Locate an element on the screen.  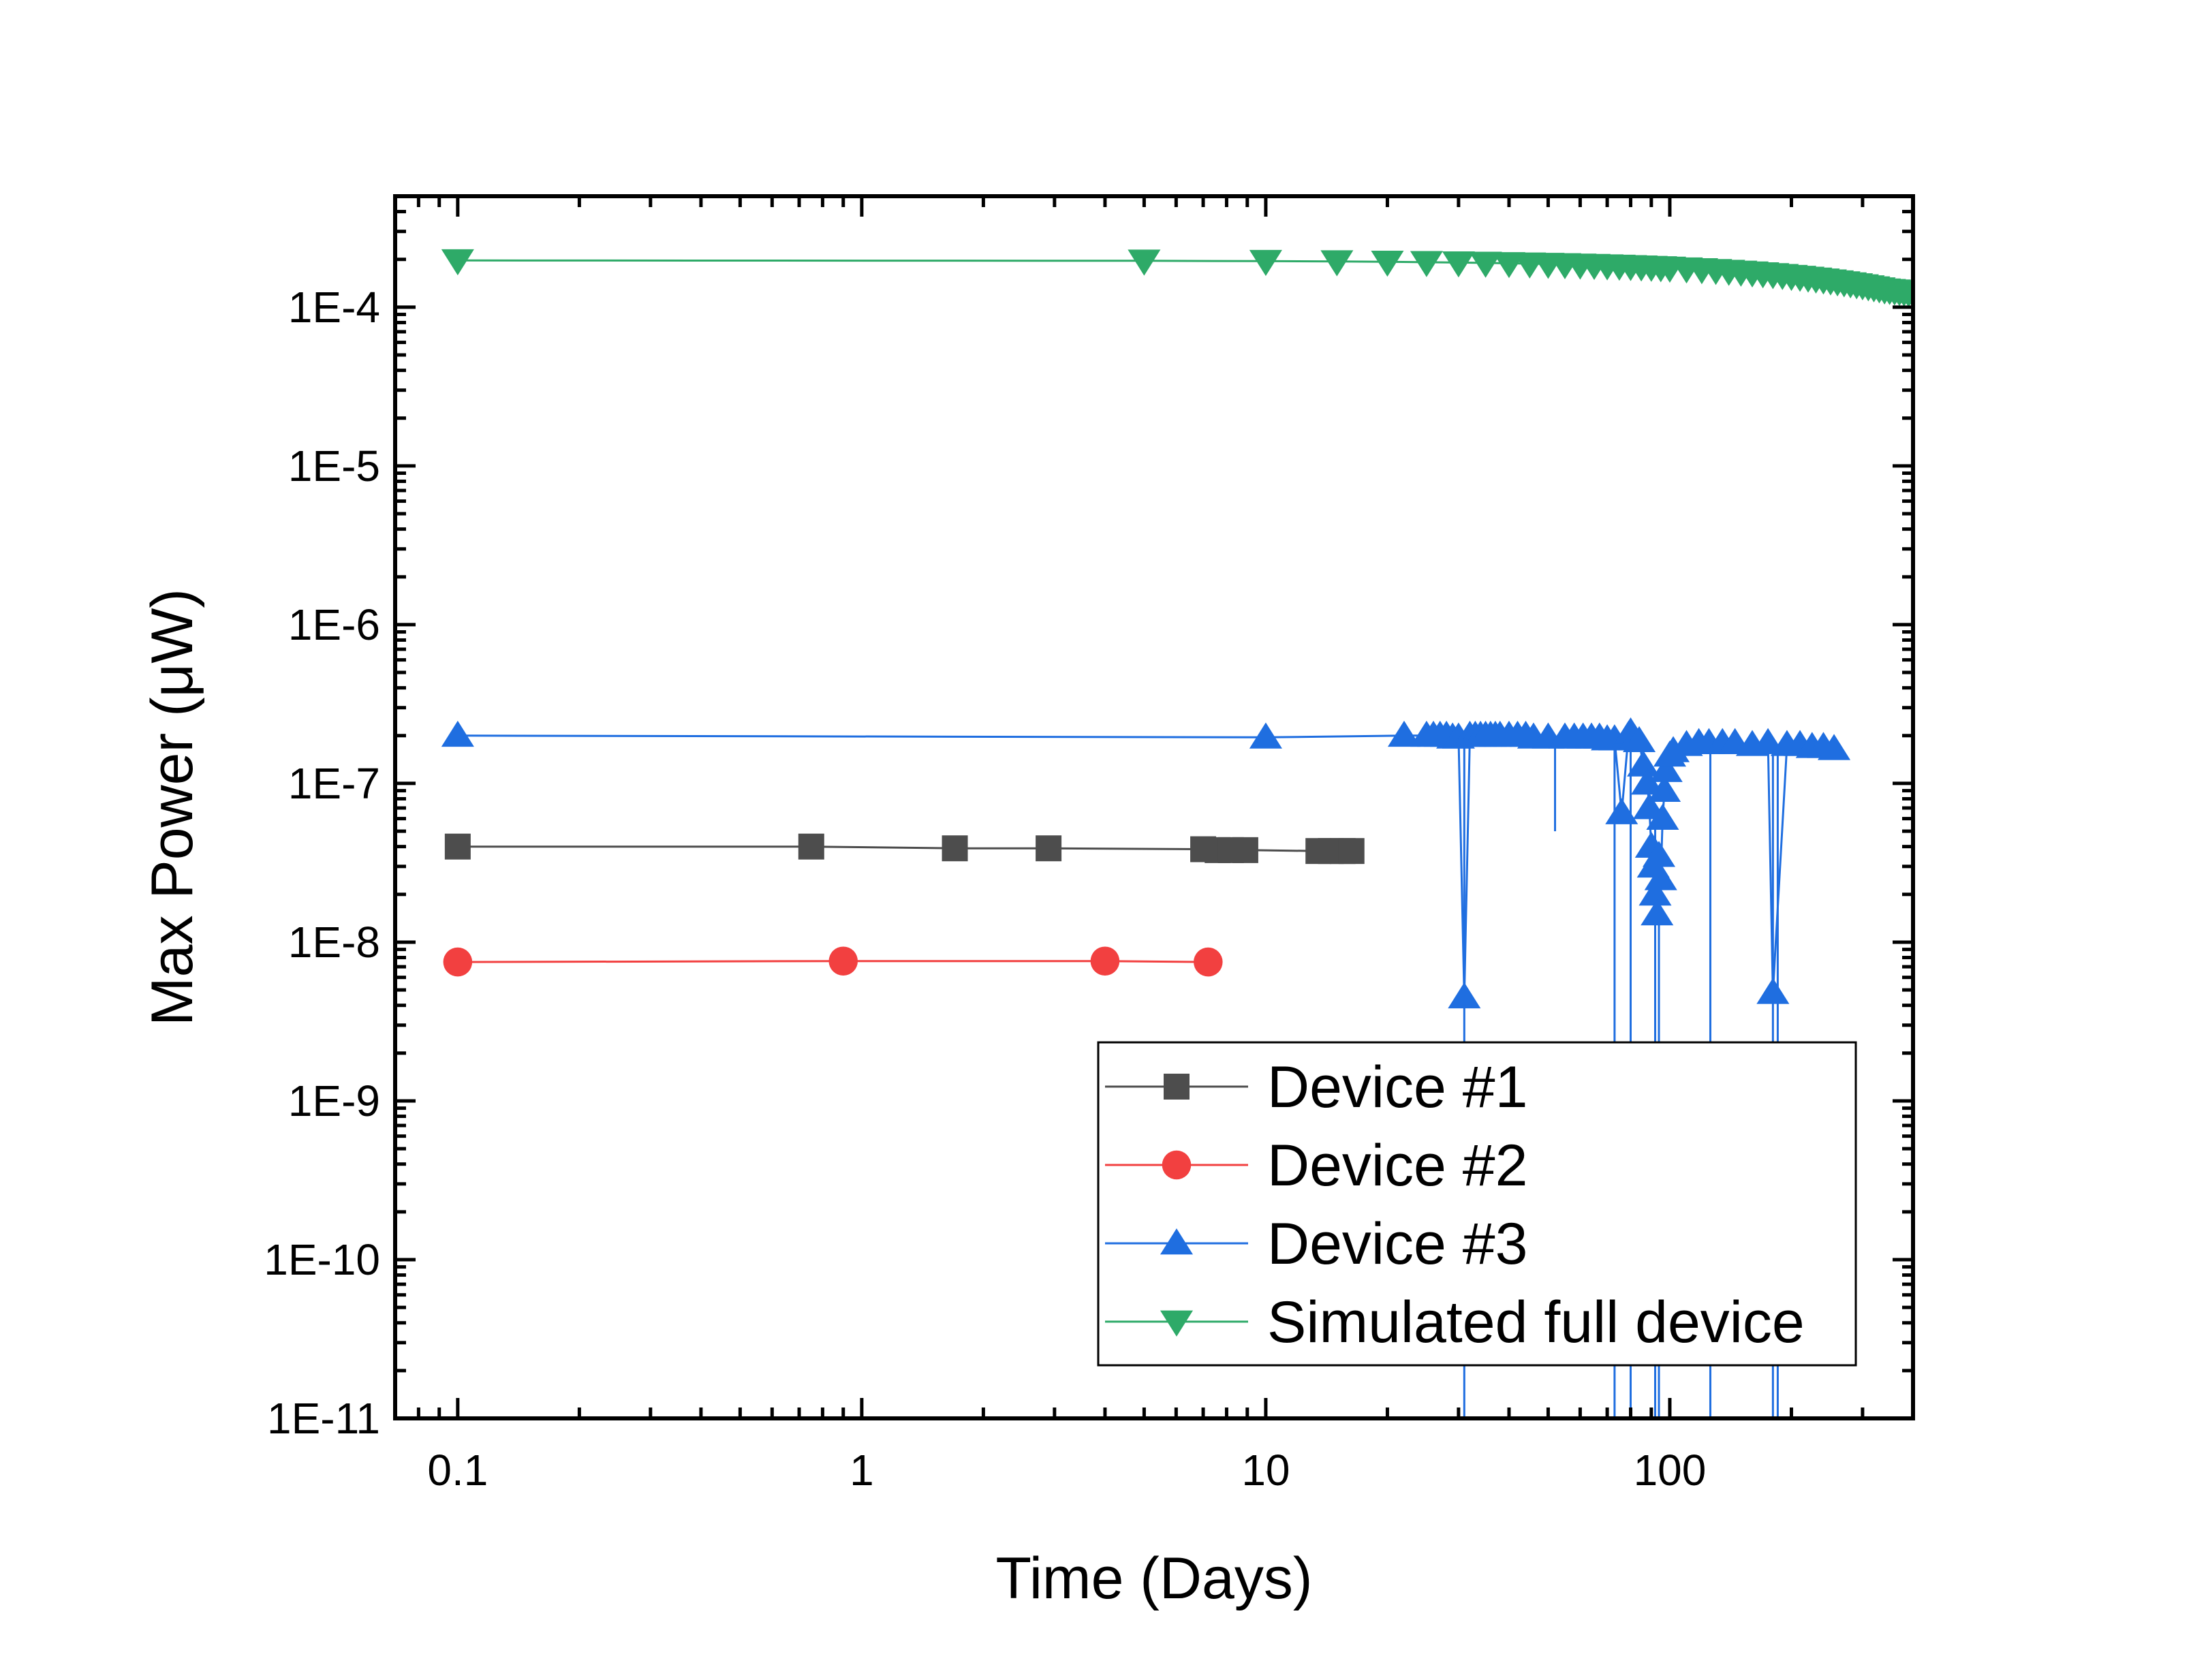
x-tick-label: 100 is located at coordinates (1670, 1470).